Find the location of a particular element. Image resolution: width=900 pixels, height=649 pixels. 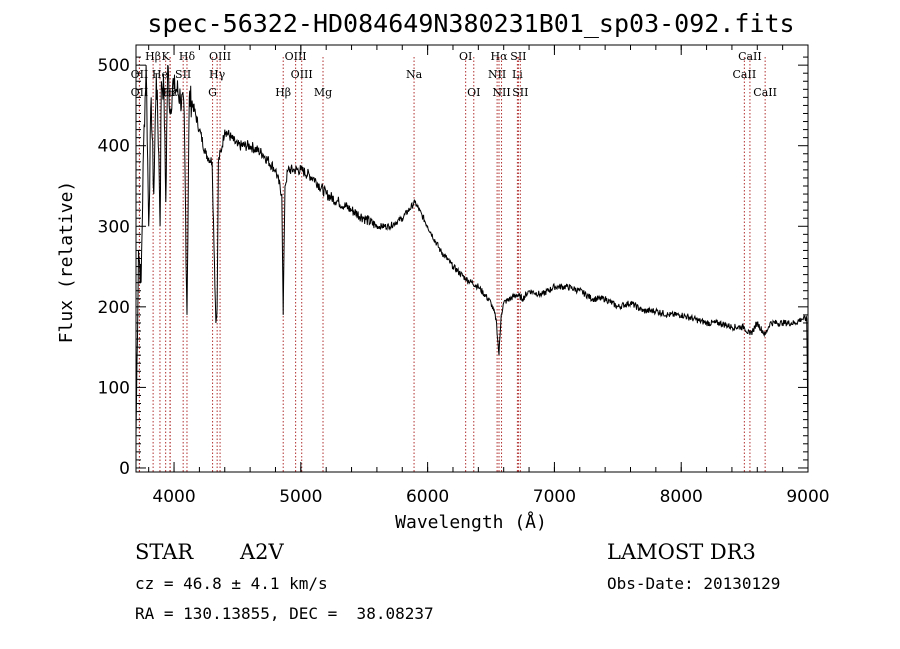

object-subclass: A2V is located at coordinates (262, 552).